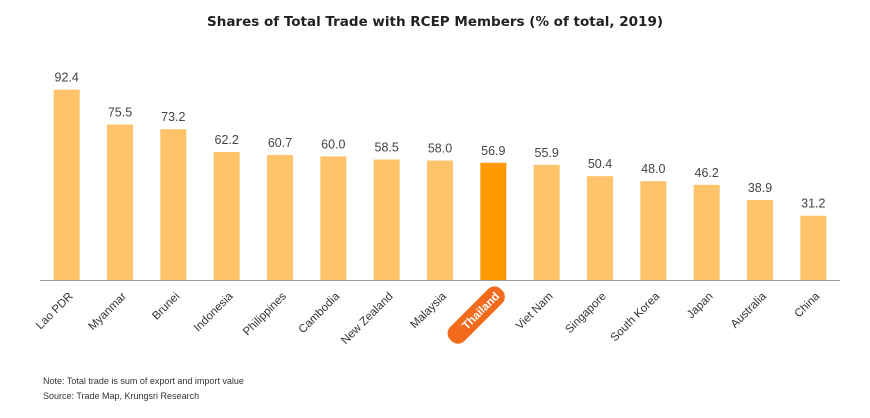  Describe the element at coordinates (707, 173) in the screenshot. I see `value-label: 46.2` at that location.